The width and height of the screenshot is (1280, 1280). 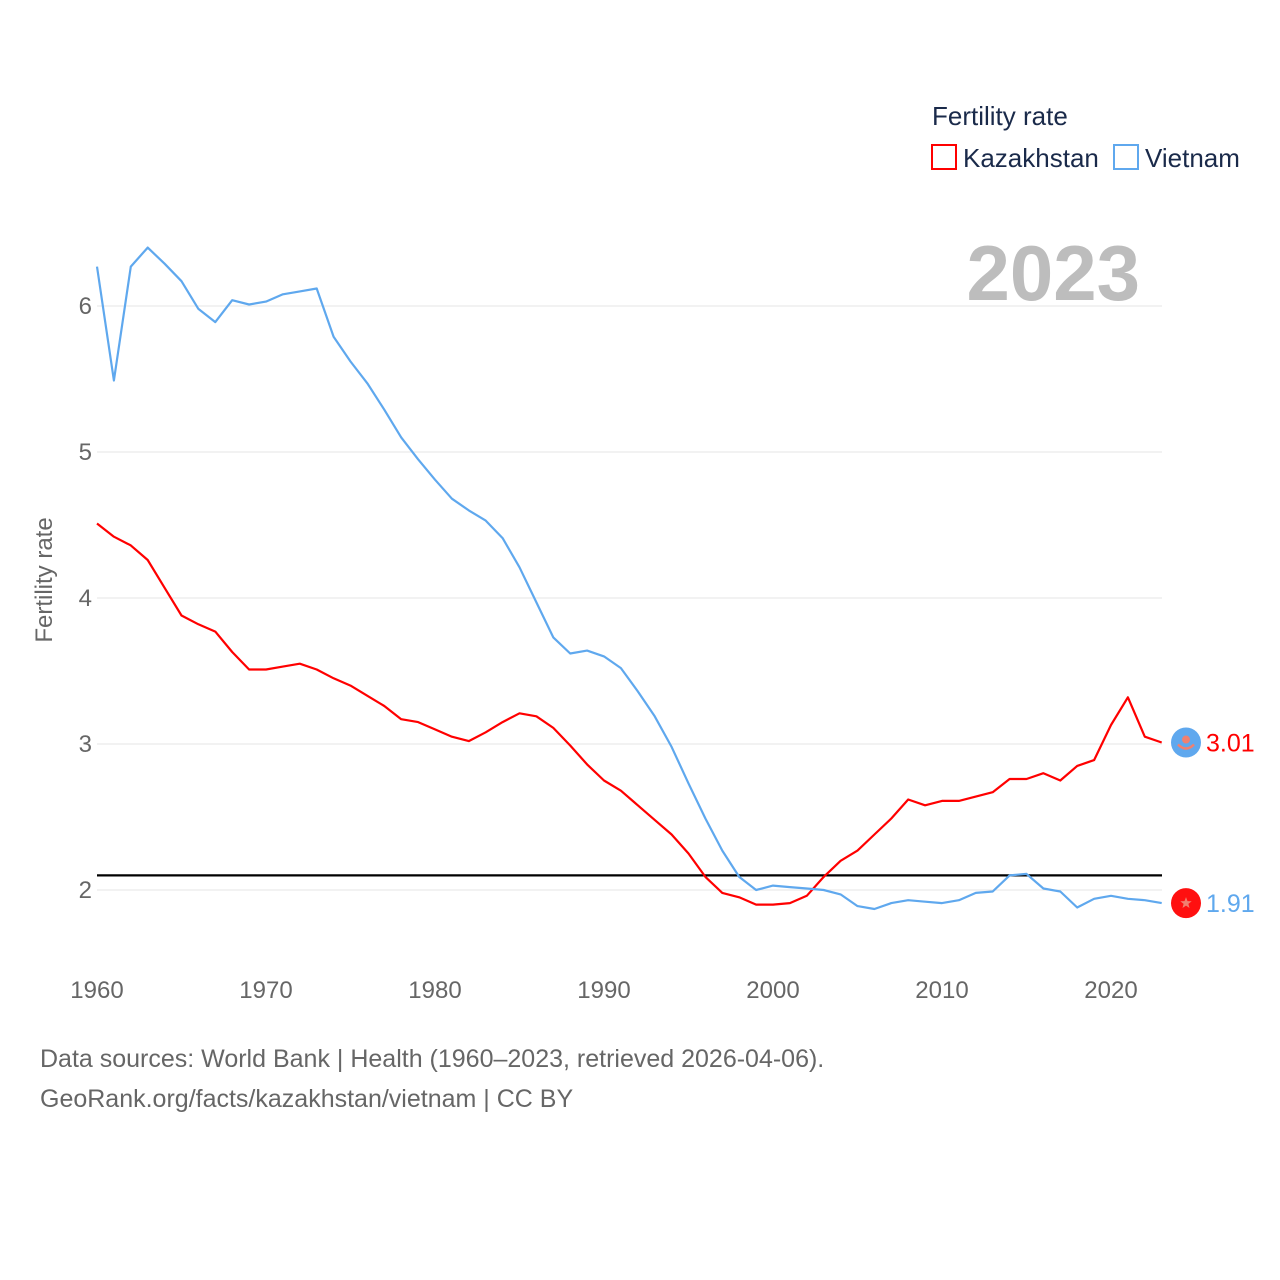 I want to click on end-value-label: 1.91, so click(x=1230, y=904).